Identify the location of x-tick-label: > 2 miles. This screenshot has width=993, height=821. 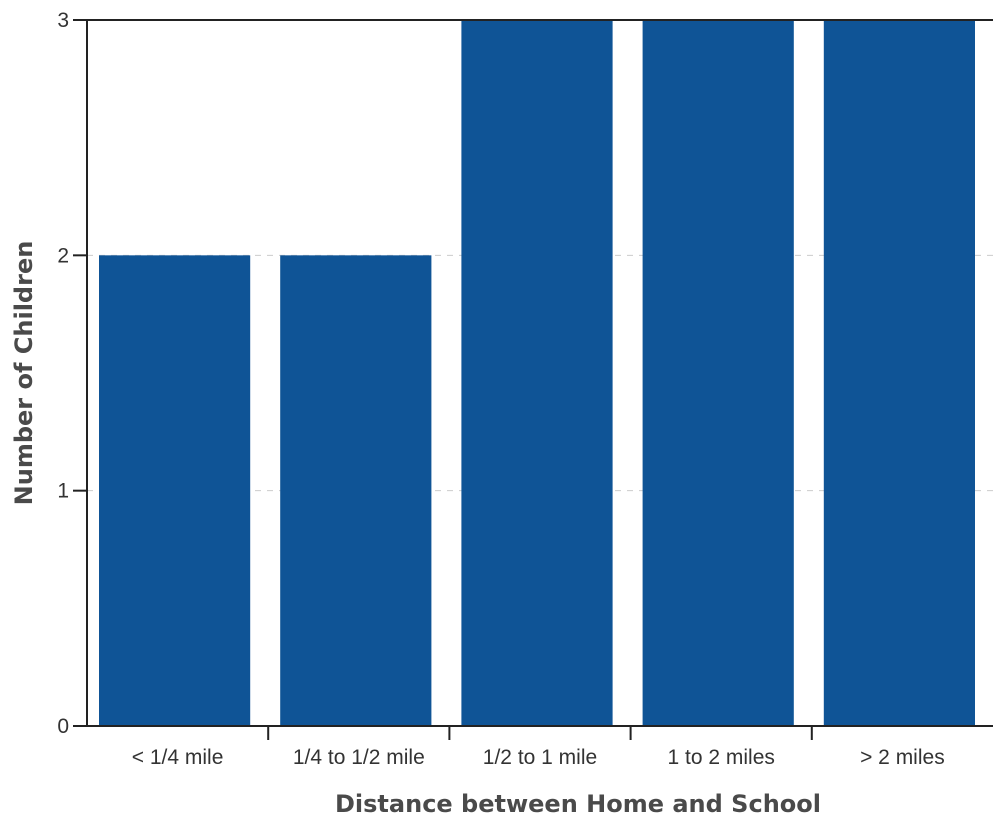
(902, 757).